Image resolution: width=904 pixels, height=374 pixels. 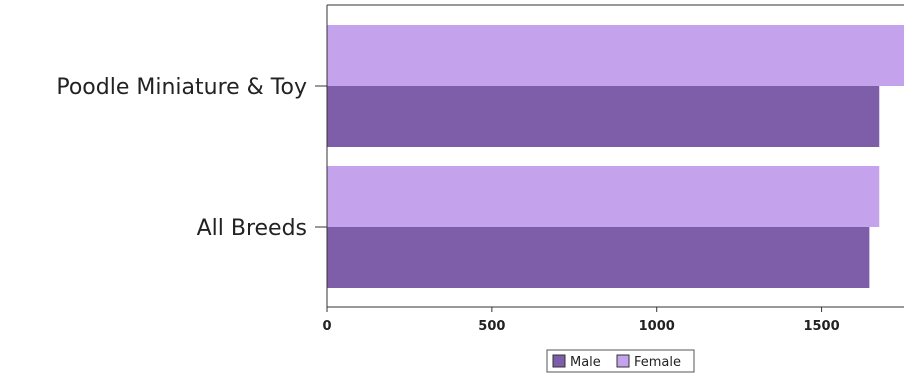 What do you see at coordinates (821, 326) in the screenshot?
I see `x-tick-label: 1500` at bounding box center [821, 326].